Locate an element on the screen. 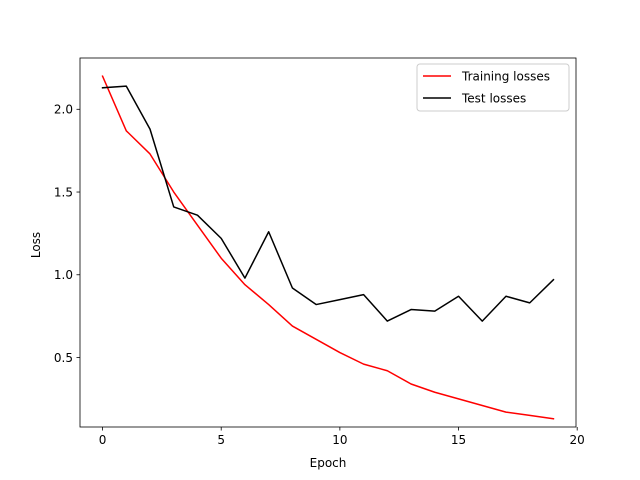 The width and height of the screenshot is (640, 480). y-tick-label: 1.0 is located at coordinates (63, 275).